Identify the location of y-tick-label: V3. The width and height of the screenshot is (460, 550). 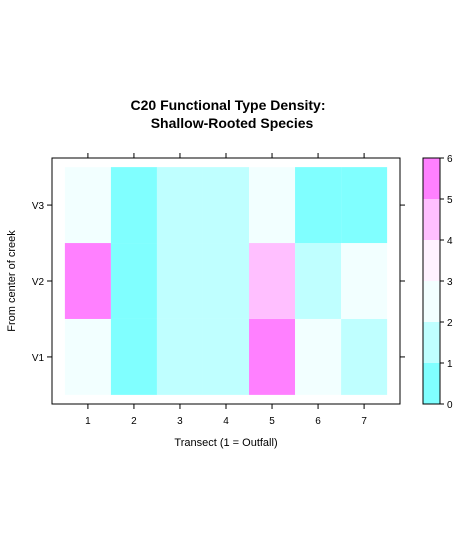
(38, 206).